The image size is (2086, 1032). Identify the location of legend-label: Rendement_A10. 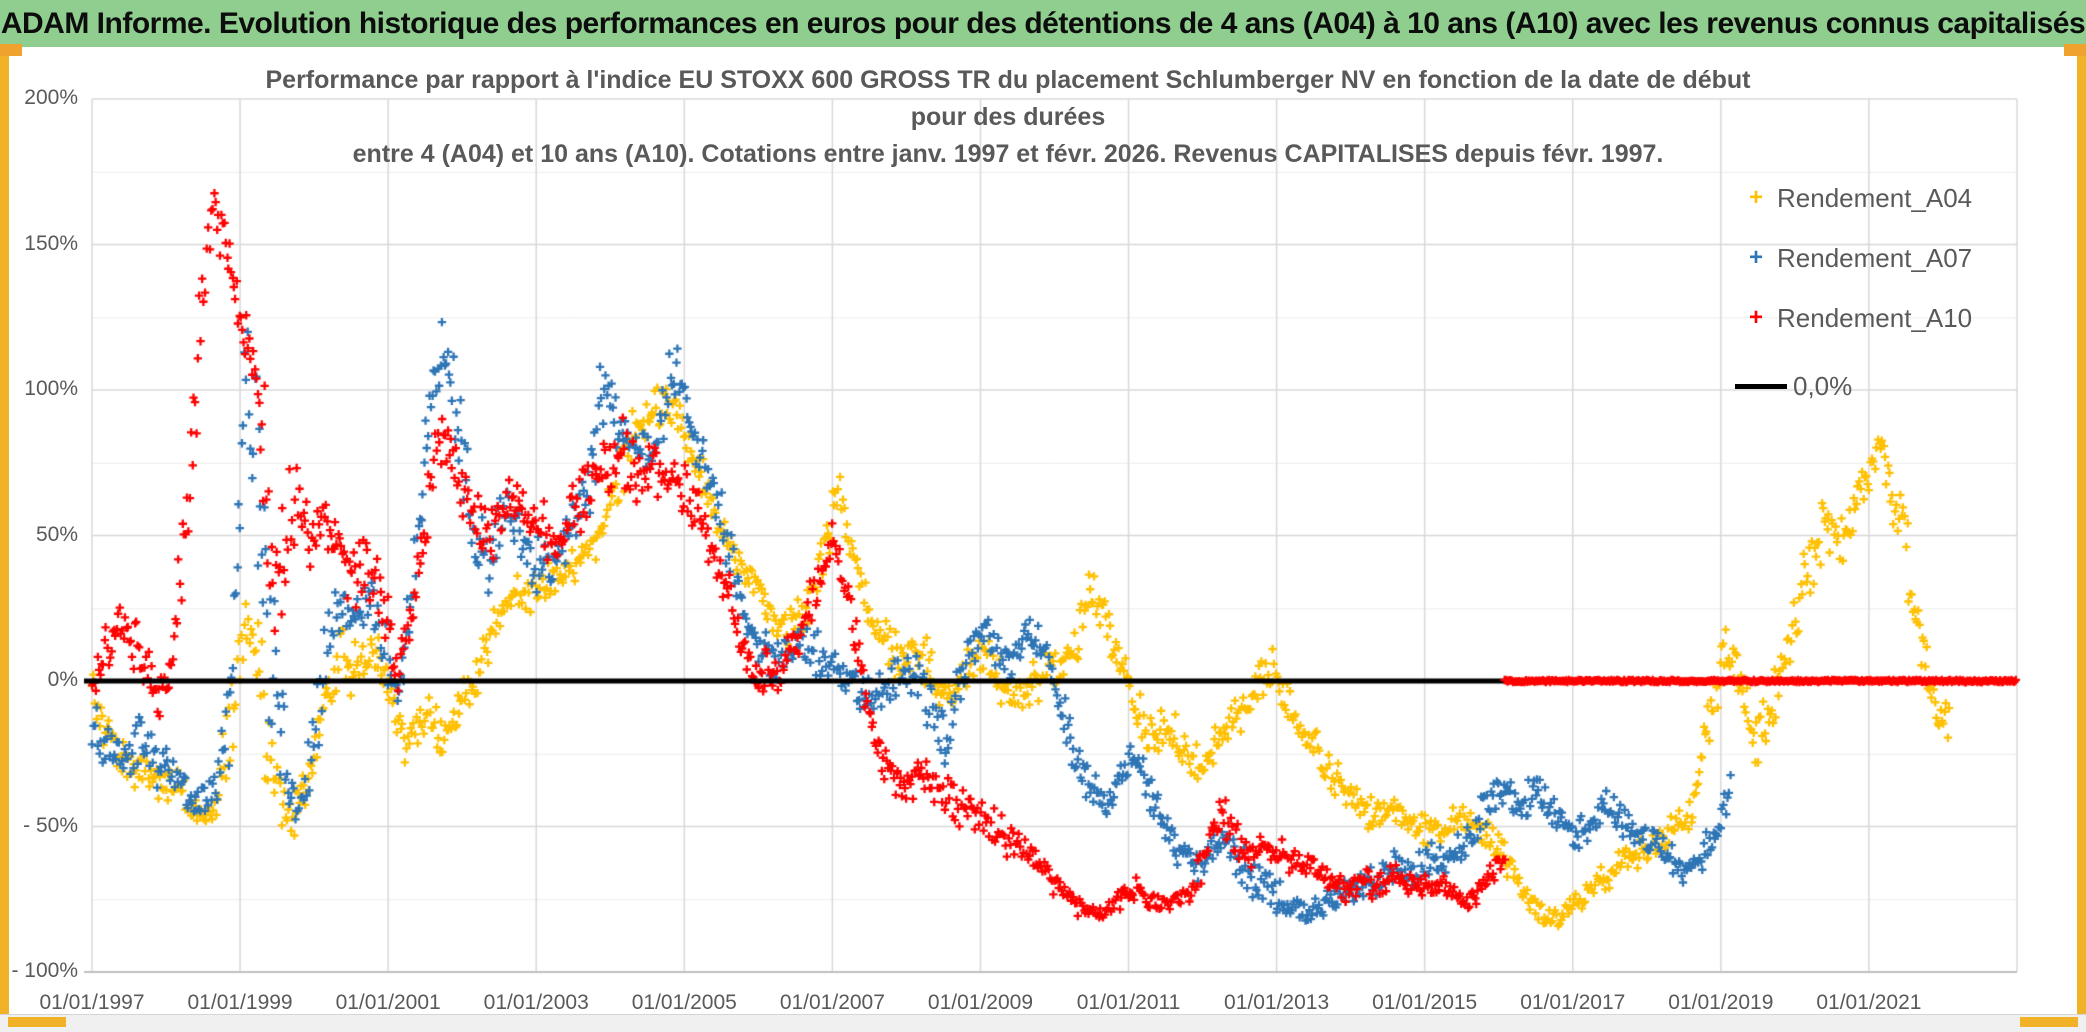
(1875, 317).